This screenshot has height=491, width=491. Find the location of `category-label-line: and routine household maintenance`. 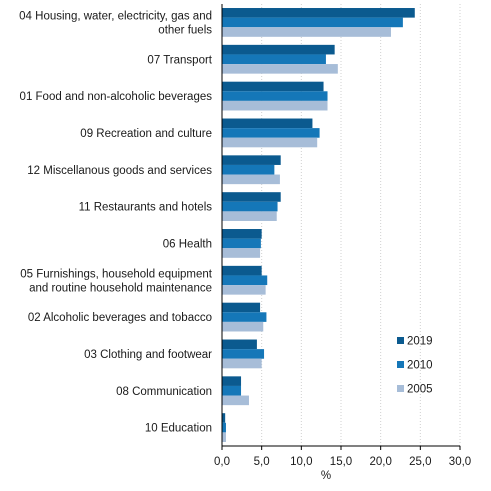

category-label-line: and routine household maintenance is located at coordinates (120, 288).